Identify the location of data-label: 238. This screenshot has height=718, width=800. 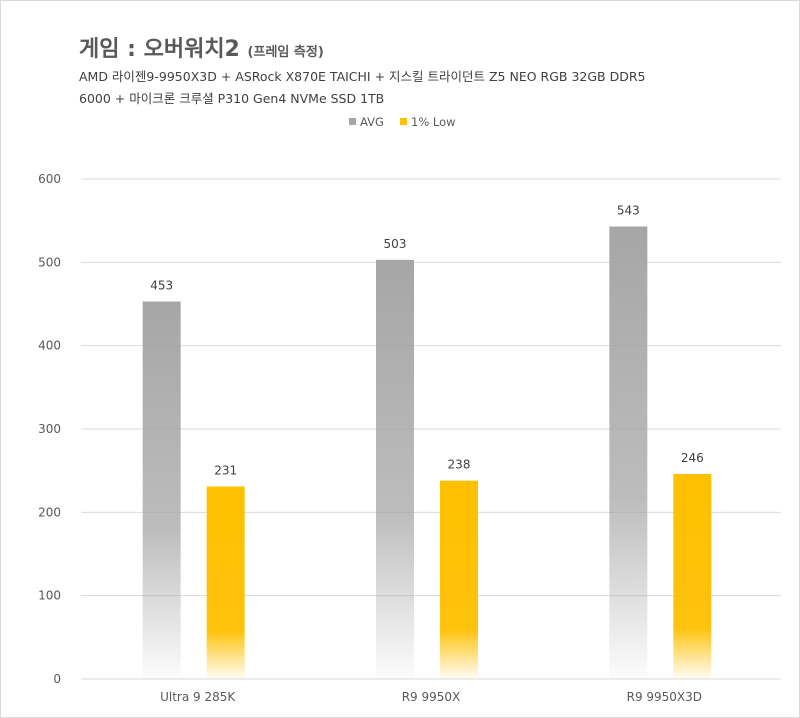
(459, 465).